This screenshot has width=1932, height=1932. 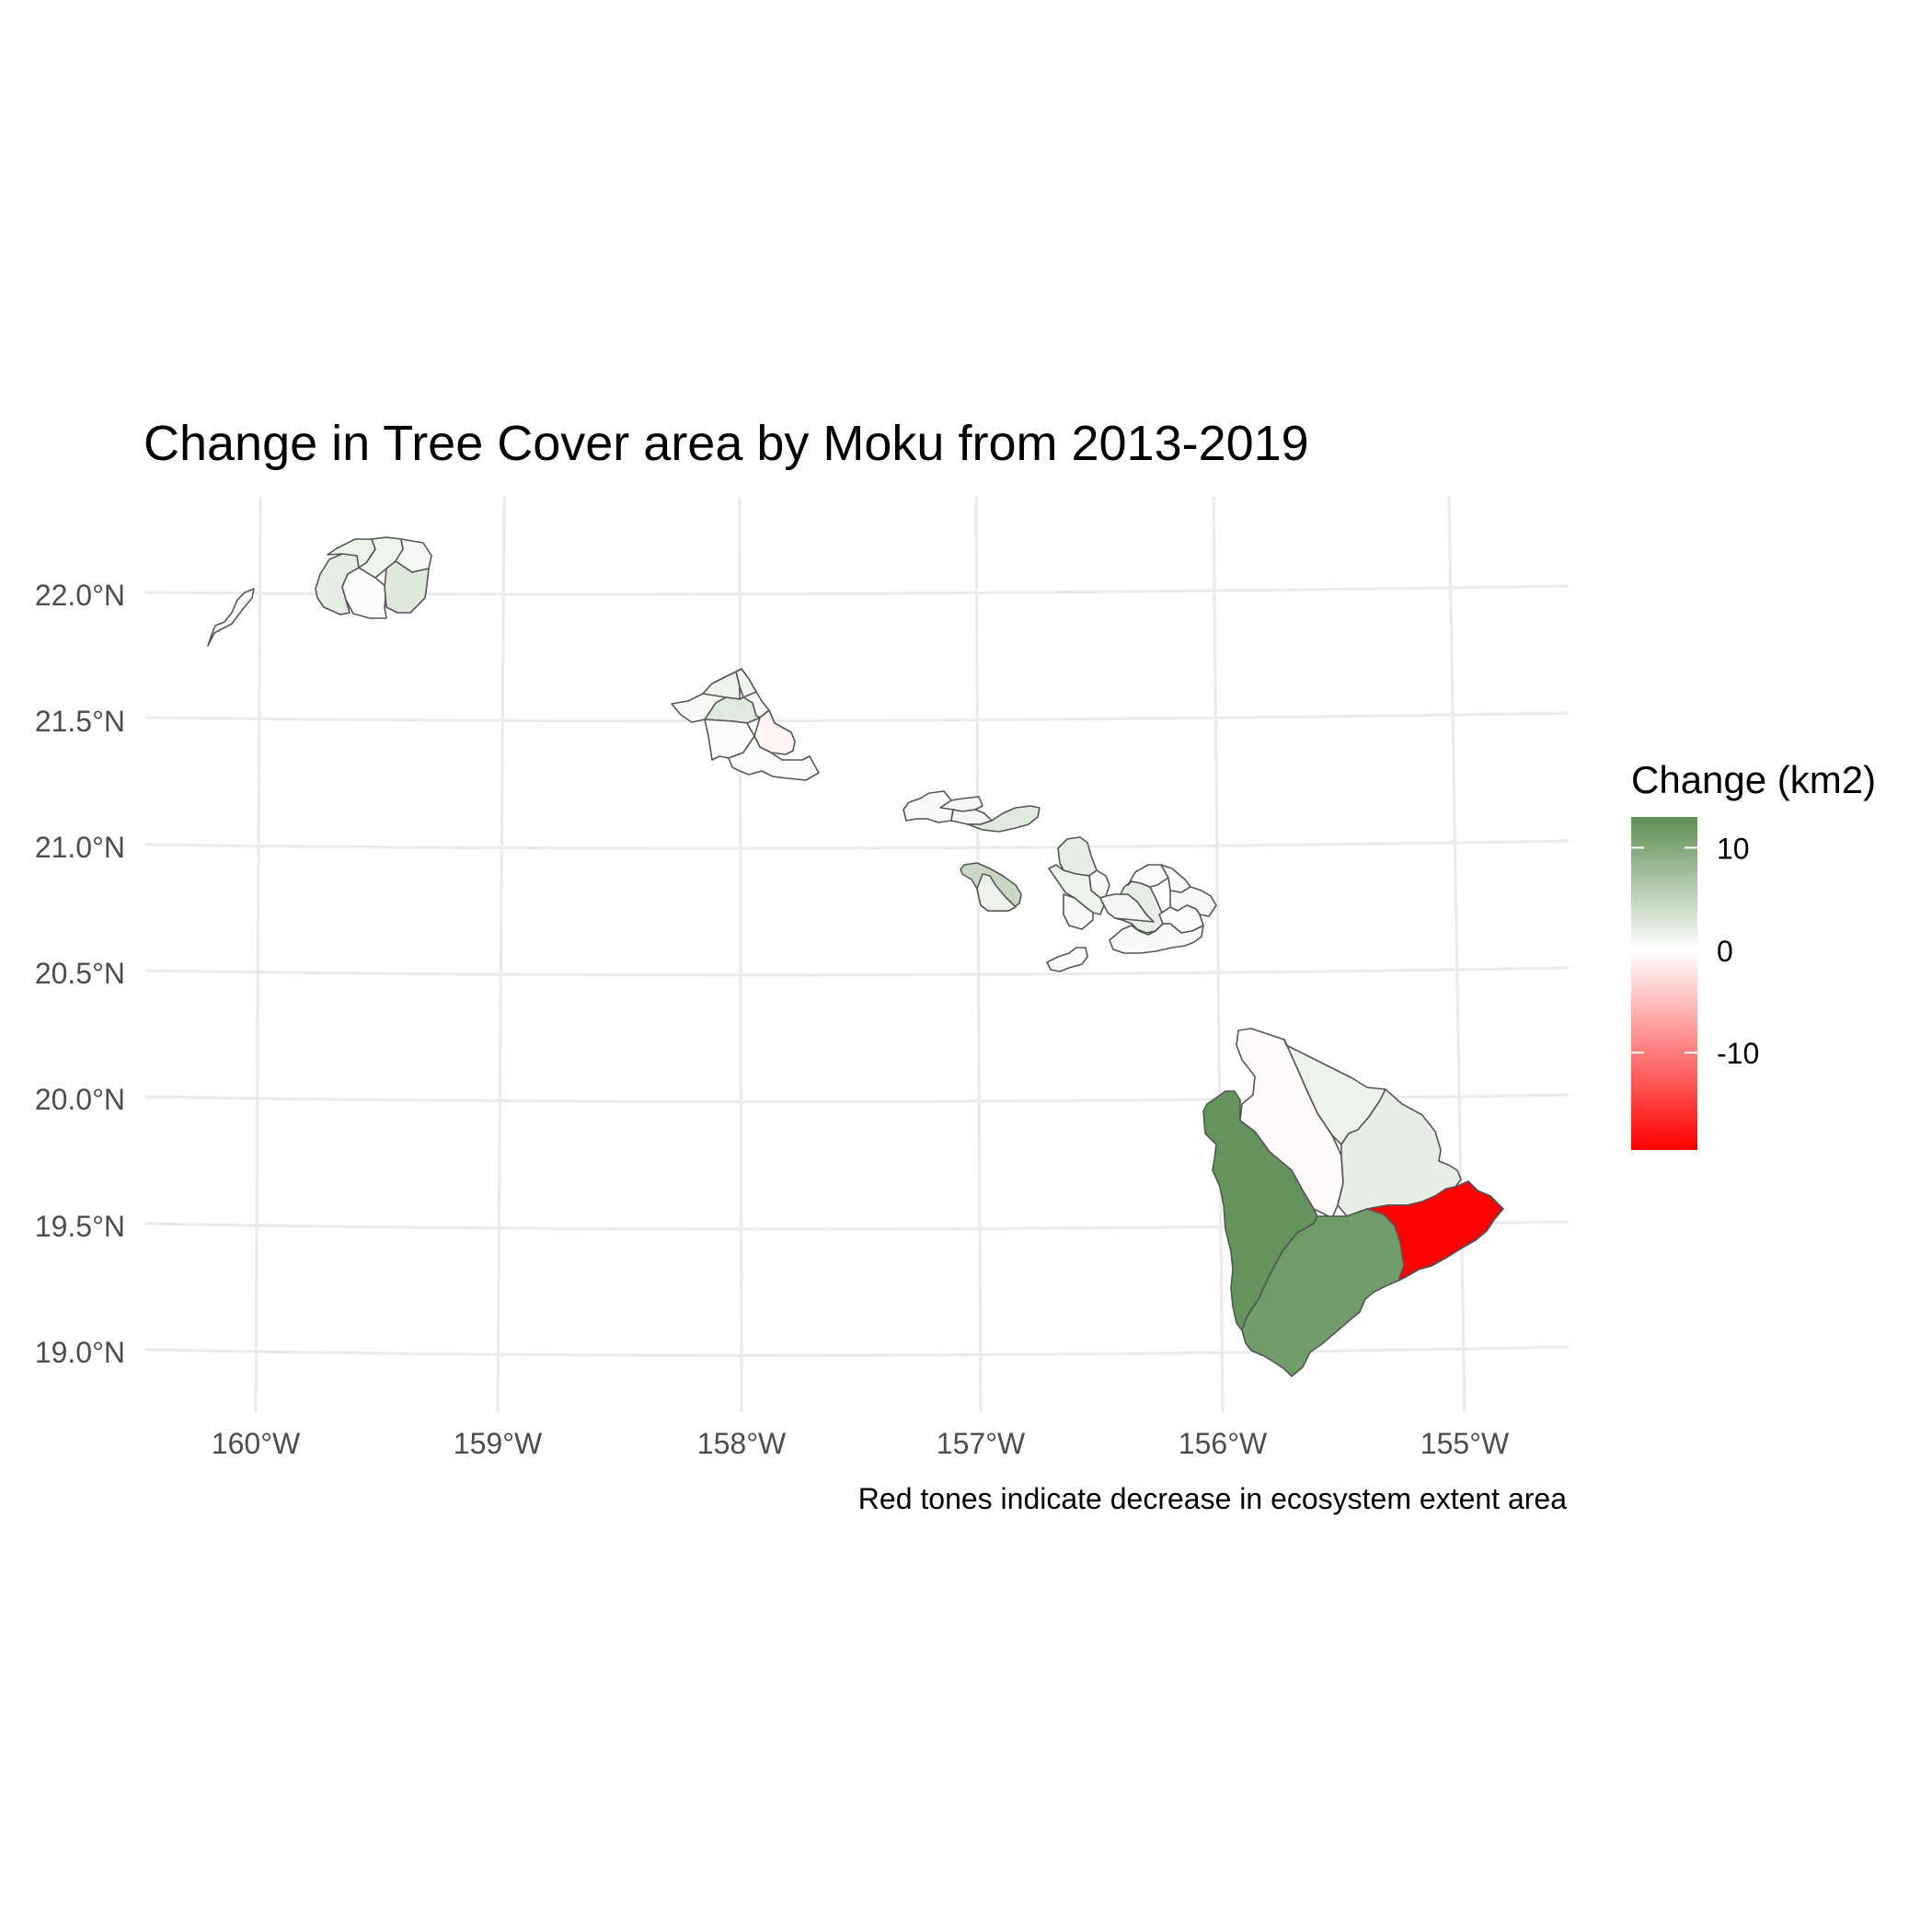 What do you see at coordinates (1738, 1053) in the screenshot?
I see `legend-tick-label: -10` at bounding box center [1738, 1053].